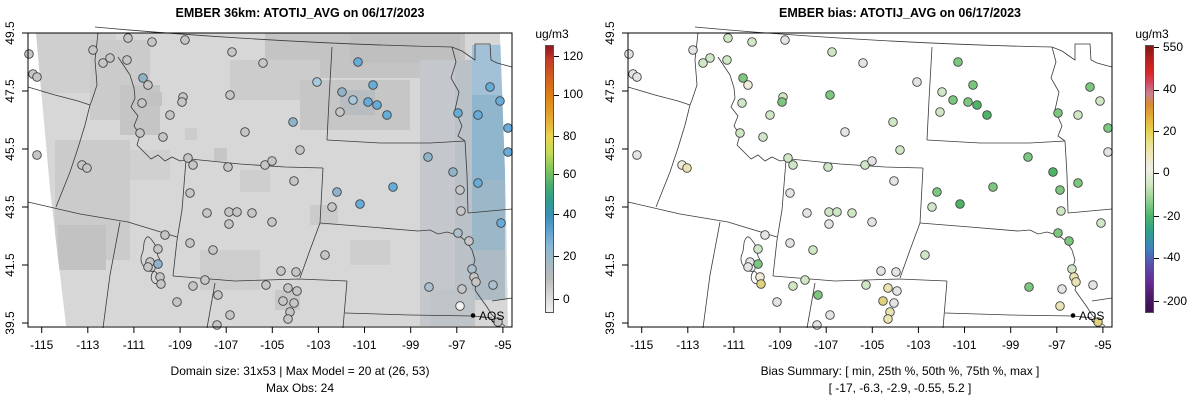 This screenshot has height=409, width=1200. Describe the element at coordinates (641, 345) in the screenshot. I see `x-axis-label: -115` at that location.